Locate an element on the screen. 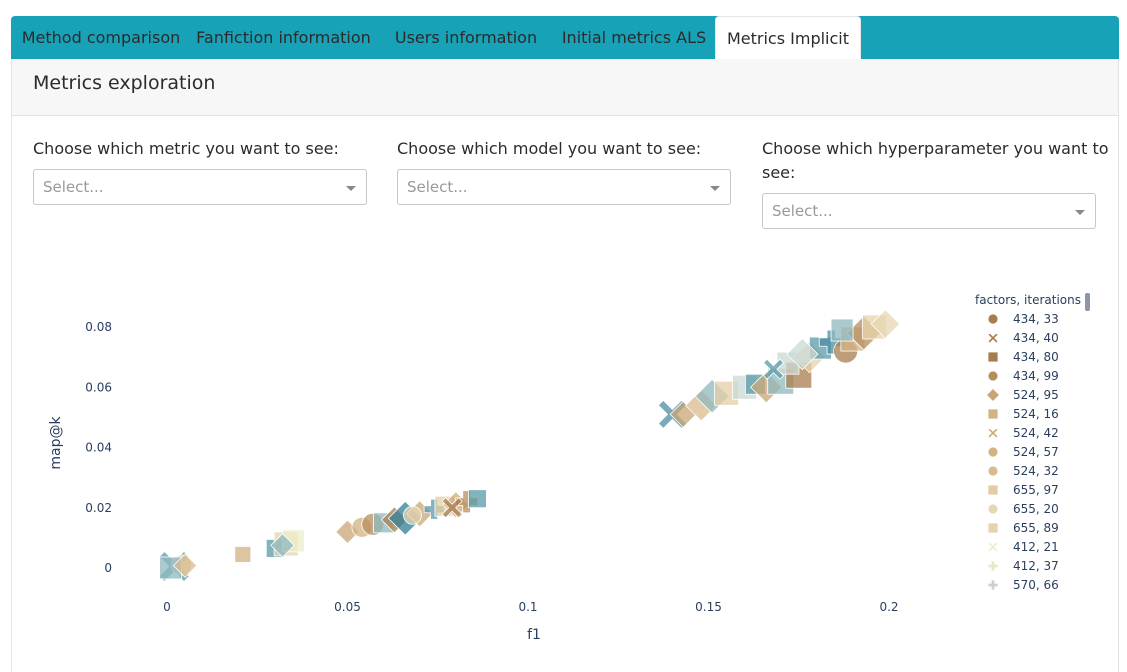  y-tick-label: 0.04 is located at coordinates (98, 448).